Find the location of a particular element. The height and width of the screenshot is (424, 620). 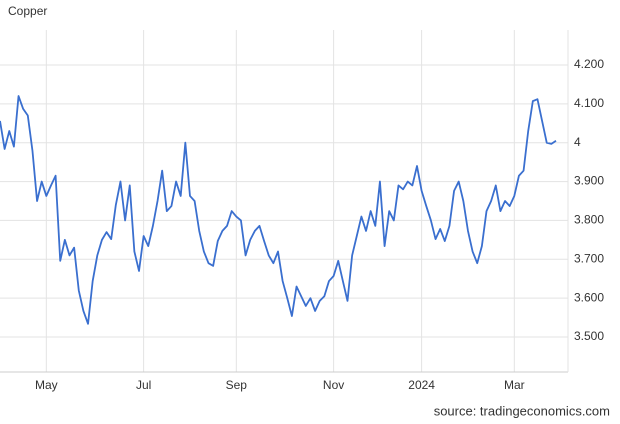

y-tick-label: 4 is located at coordinates (577, 142).